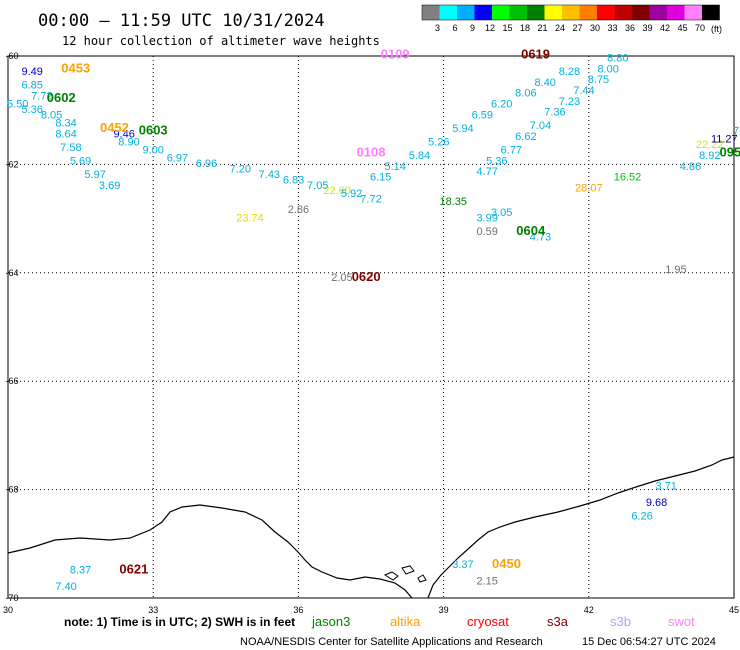  Describe the element at coordinates (11, 273) in the screenshot. I see `latitude-tick-label: -64` at that location.